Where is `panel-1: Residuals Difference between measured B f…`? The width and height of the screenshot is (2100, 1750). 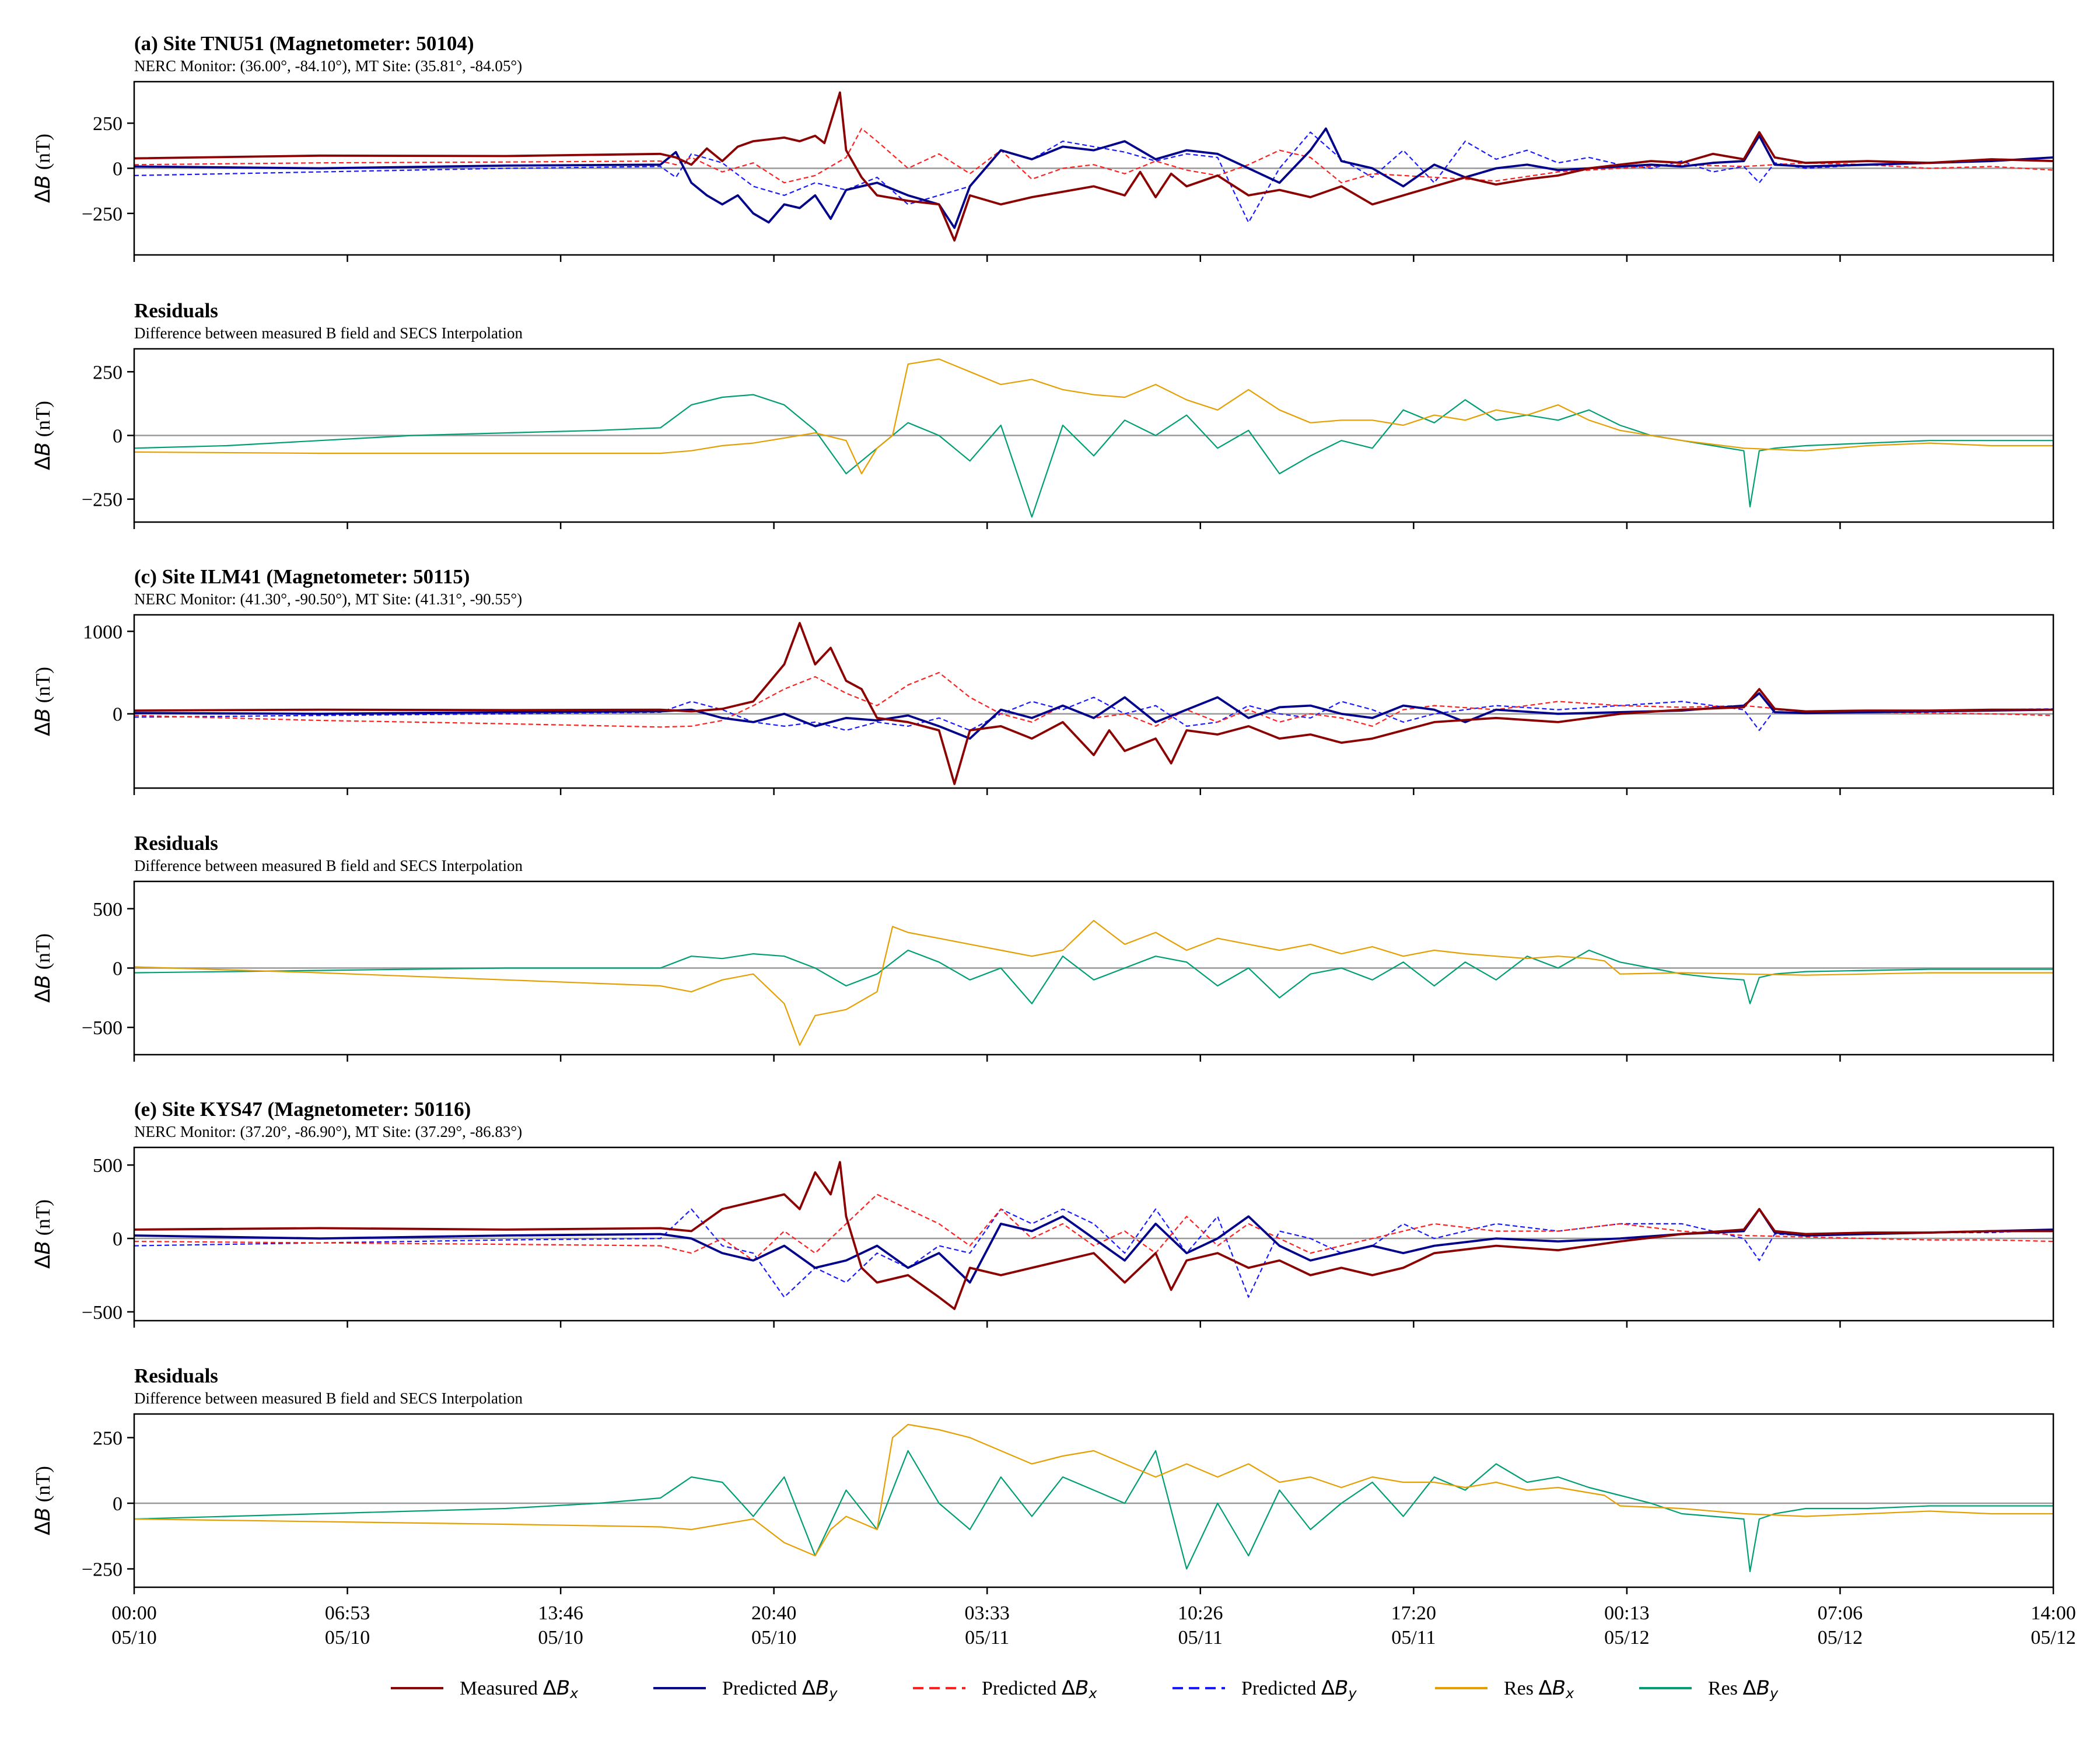 panel-1: Residuals Difference between measured B f… is located at coordinates (1043, 414).